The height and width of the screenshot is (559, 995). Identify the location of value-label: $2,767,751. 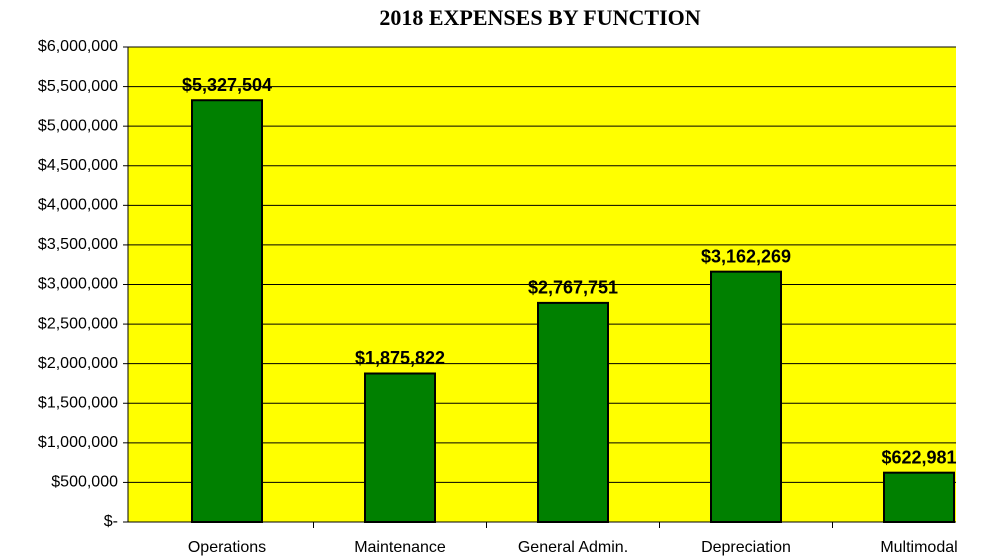
(573, 288).